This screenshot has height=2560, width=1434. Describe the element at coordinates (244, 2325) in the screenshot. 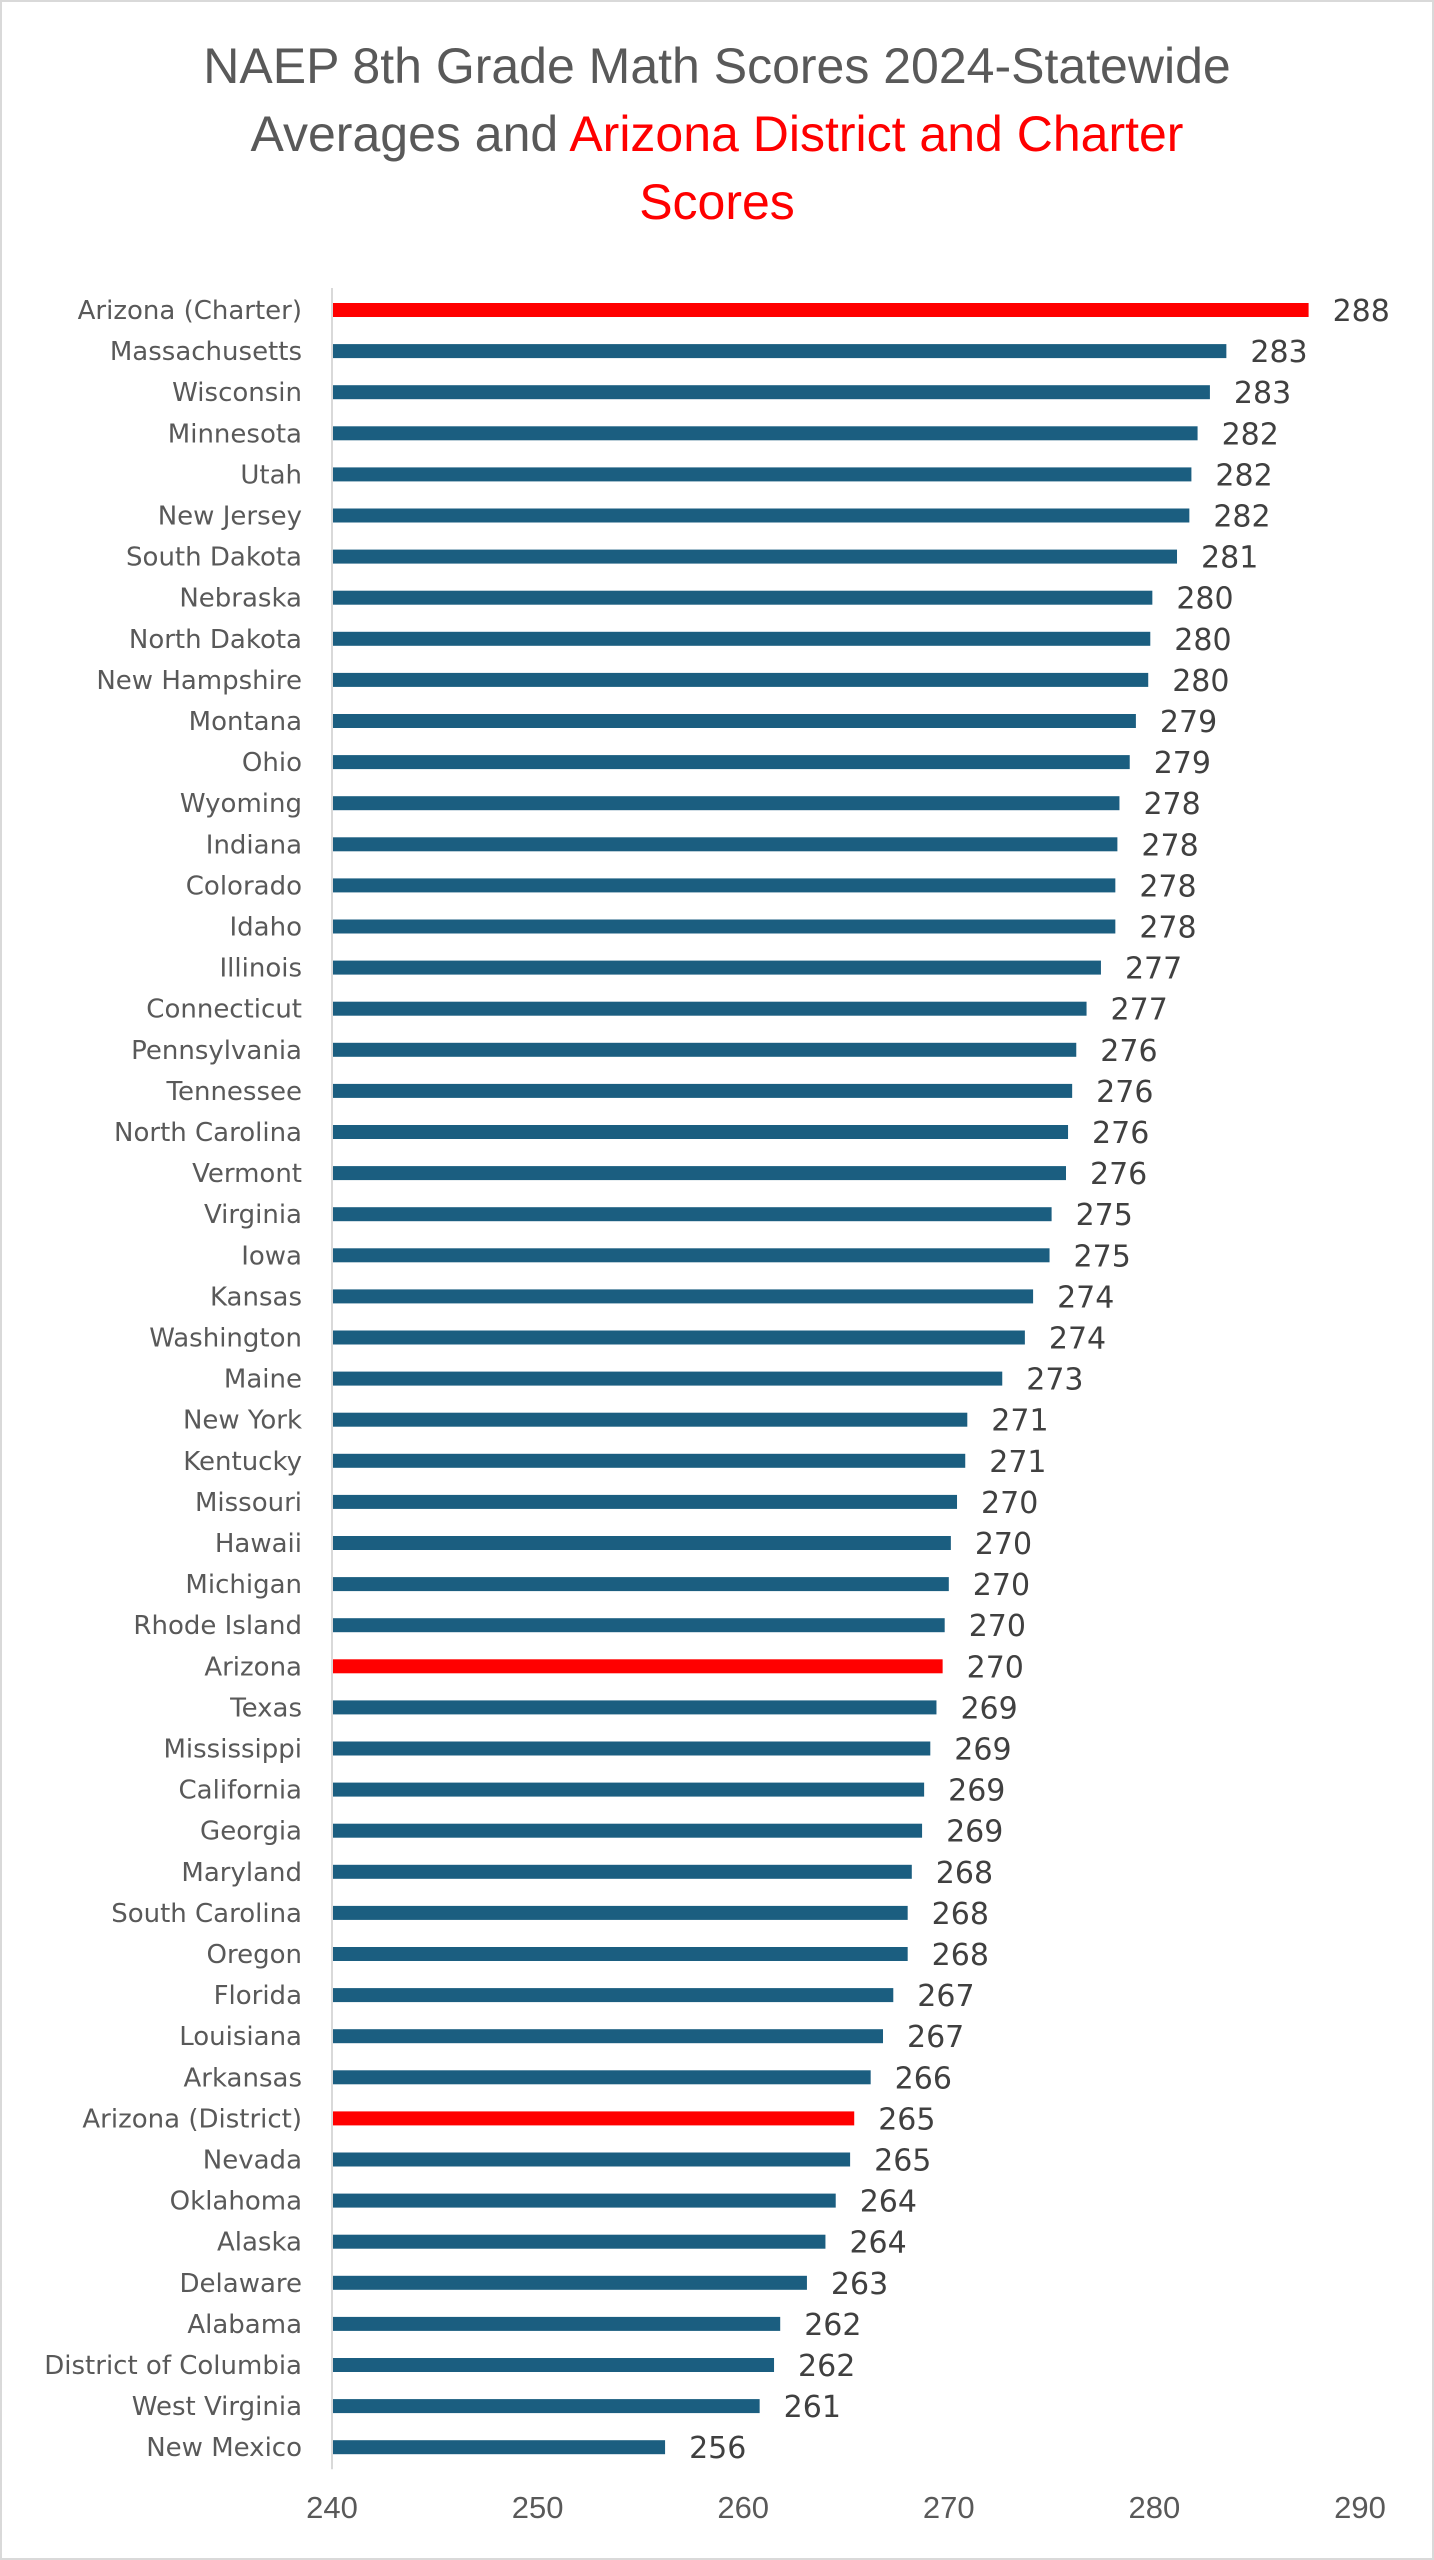

I see `category-label: Alabama` at that location.